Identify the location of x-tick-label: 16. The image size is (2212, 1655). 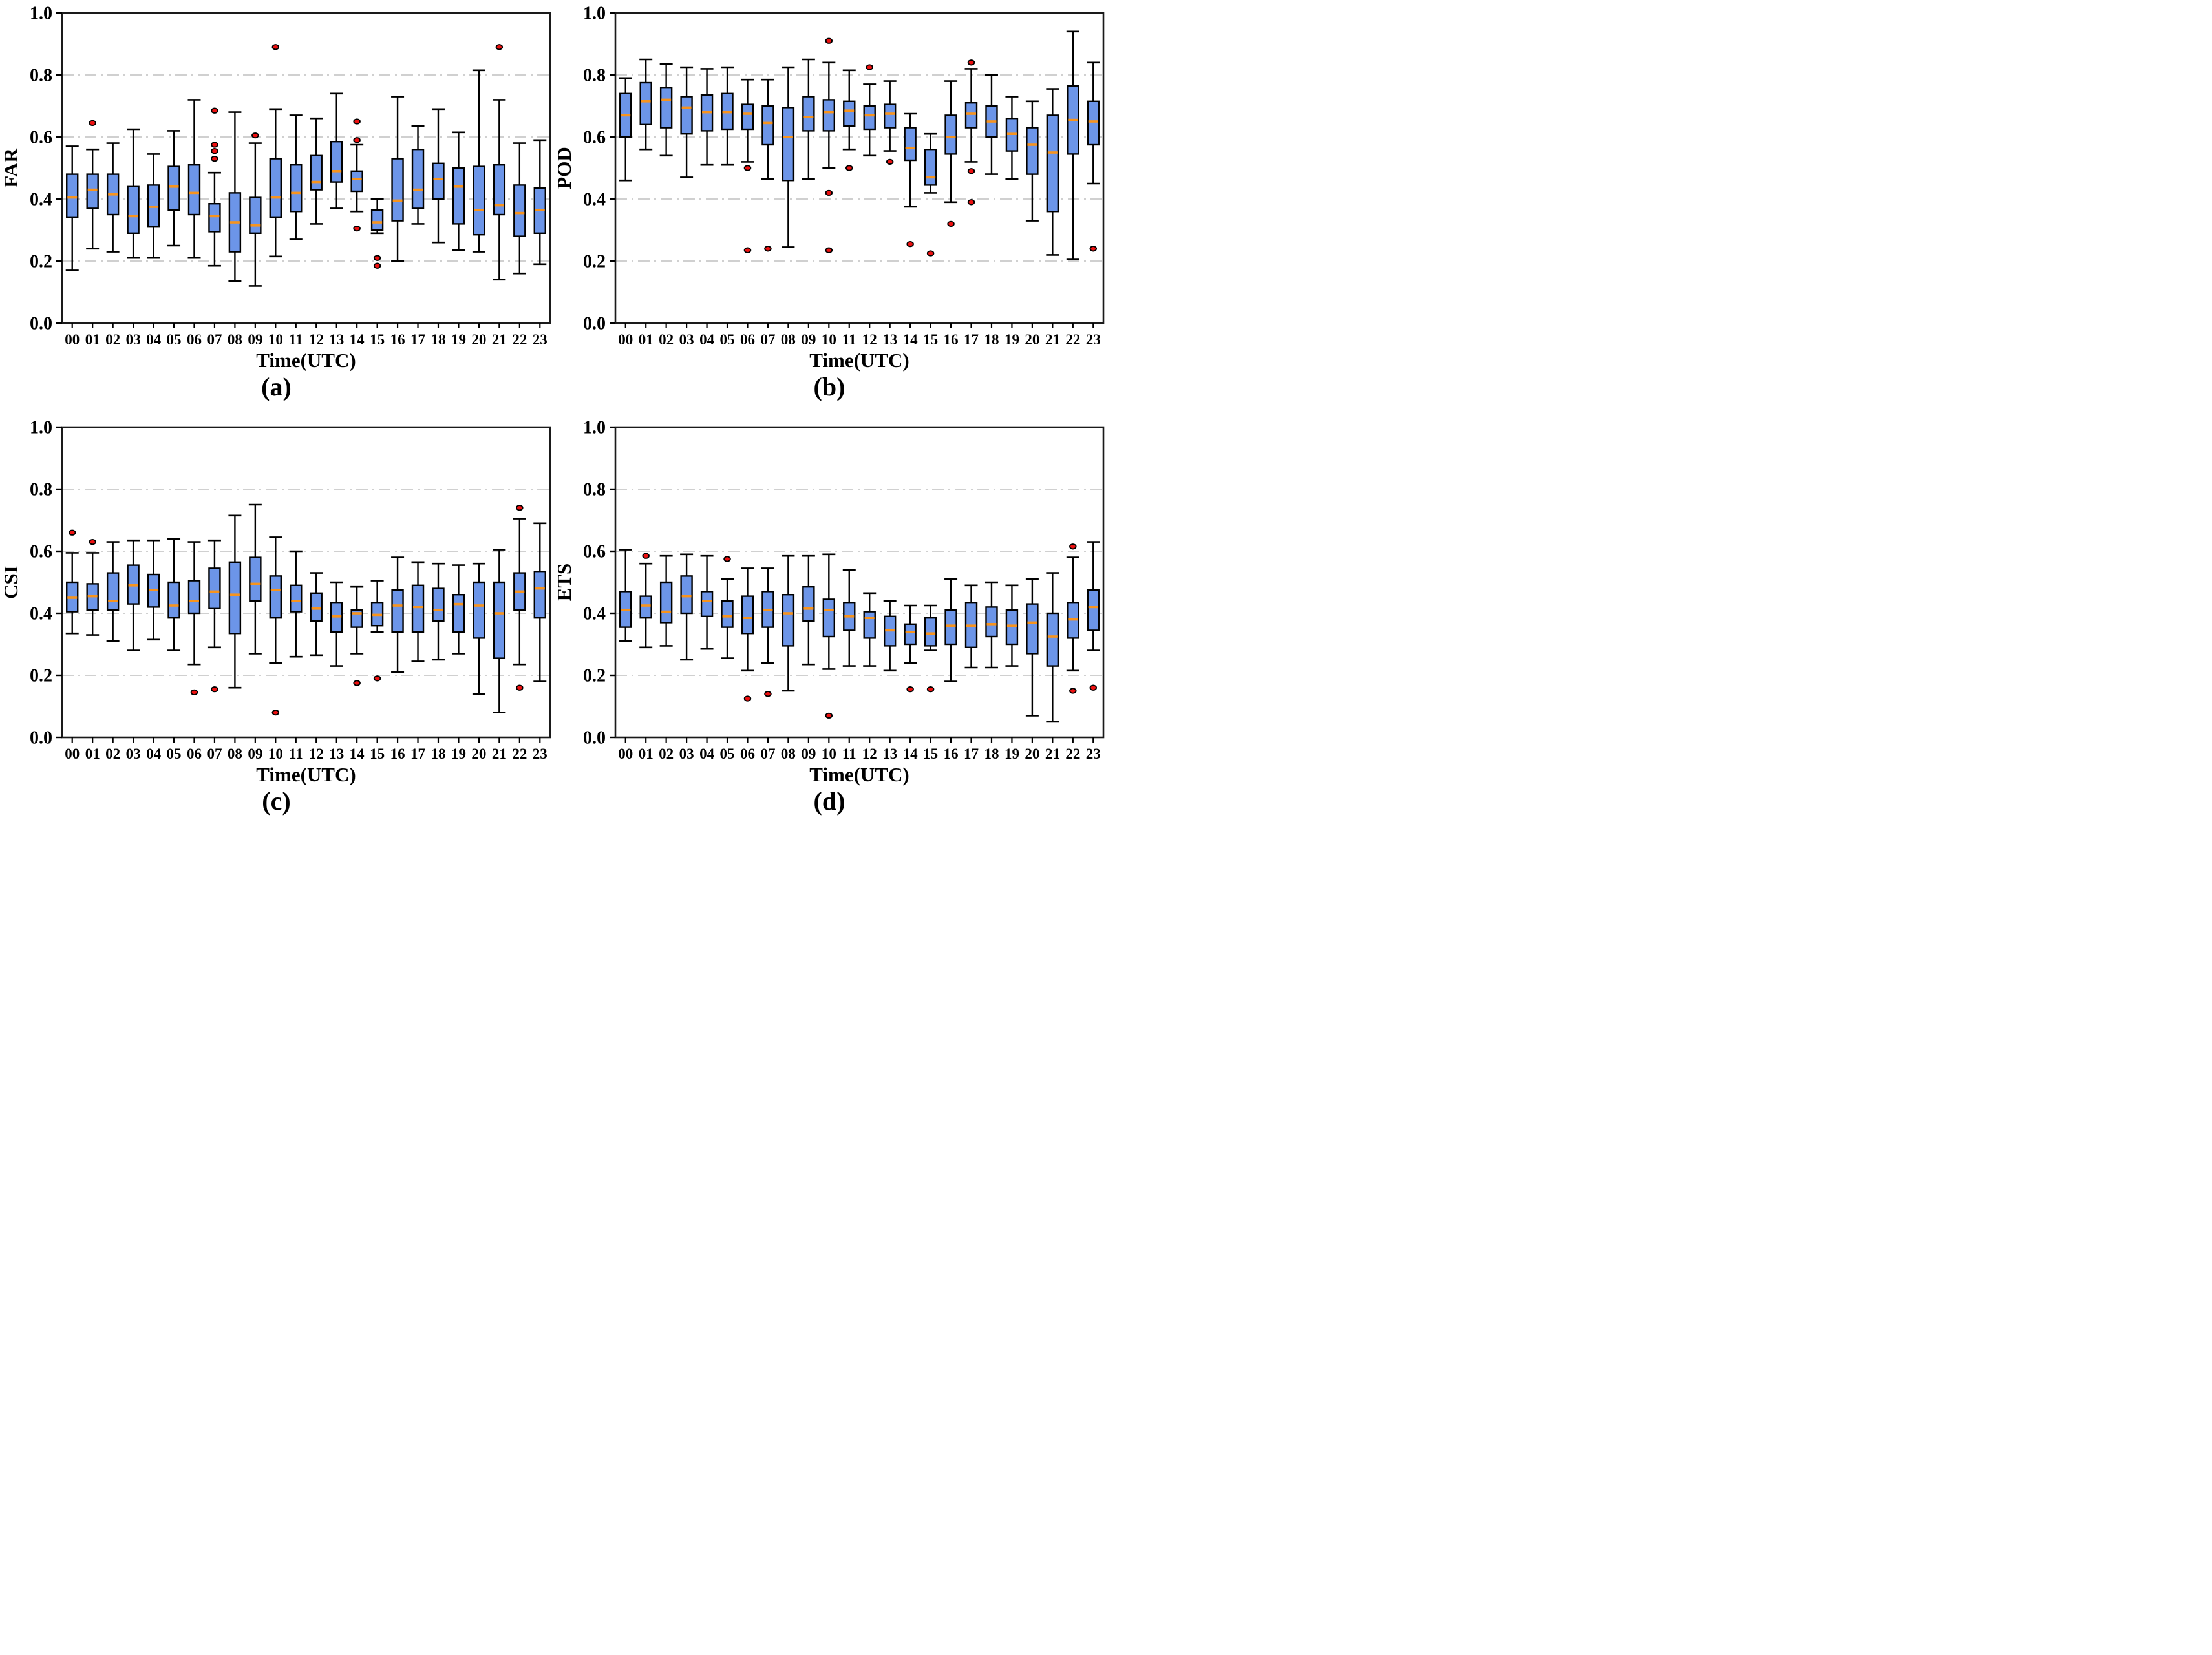
(950, 754).